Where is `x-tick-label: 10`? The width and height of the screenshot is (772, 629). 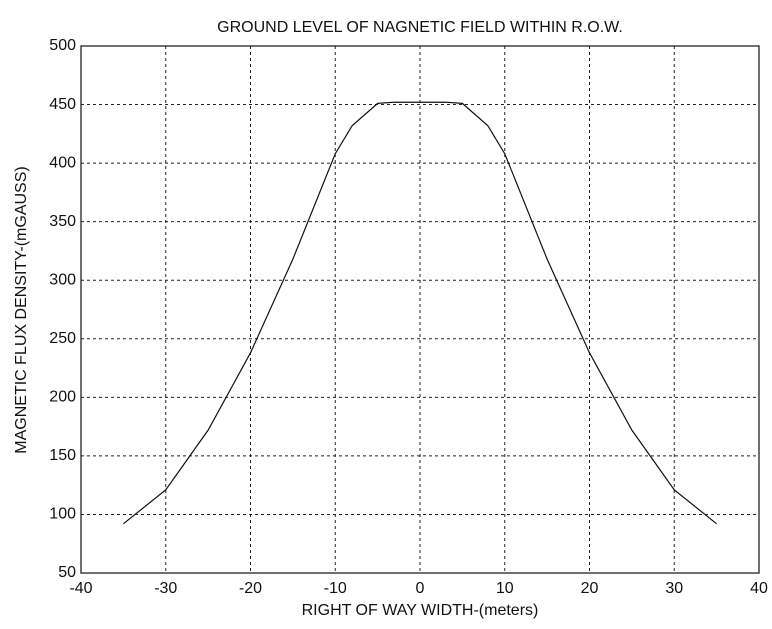
x-tick-label: 10 is located at coordinates (505, 588).